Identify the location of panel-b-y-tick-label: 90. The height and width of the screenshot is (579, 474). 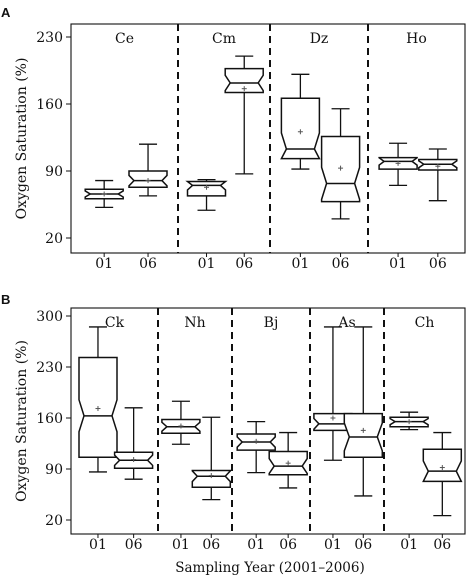
(54, 470).